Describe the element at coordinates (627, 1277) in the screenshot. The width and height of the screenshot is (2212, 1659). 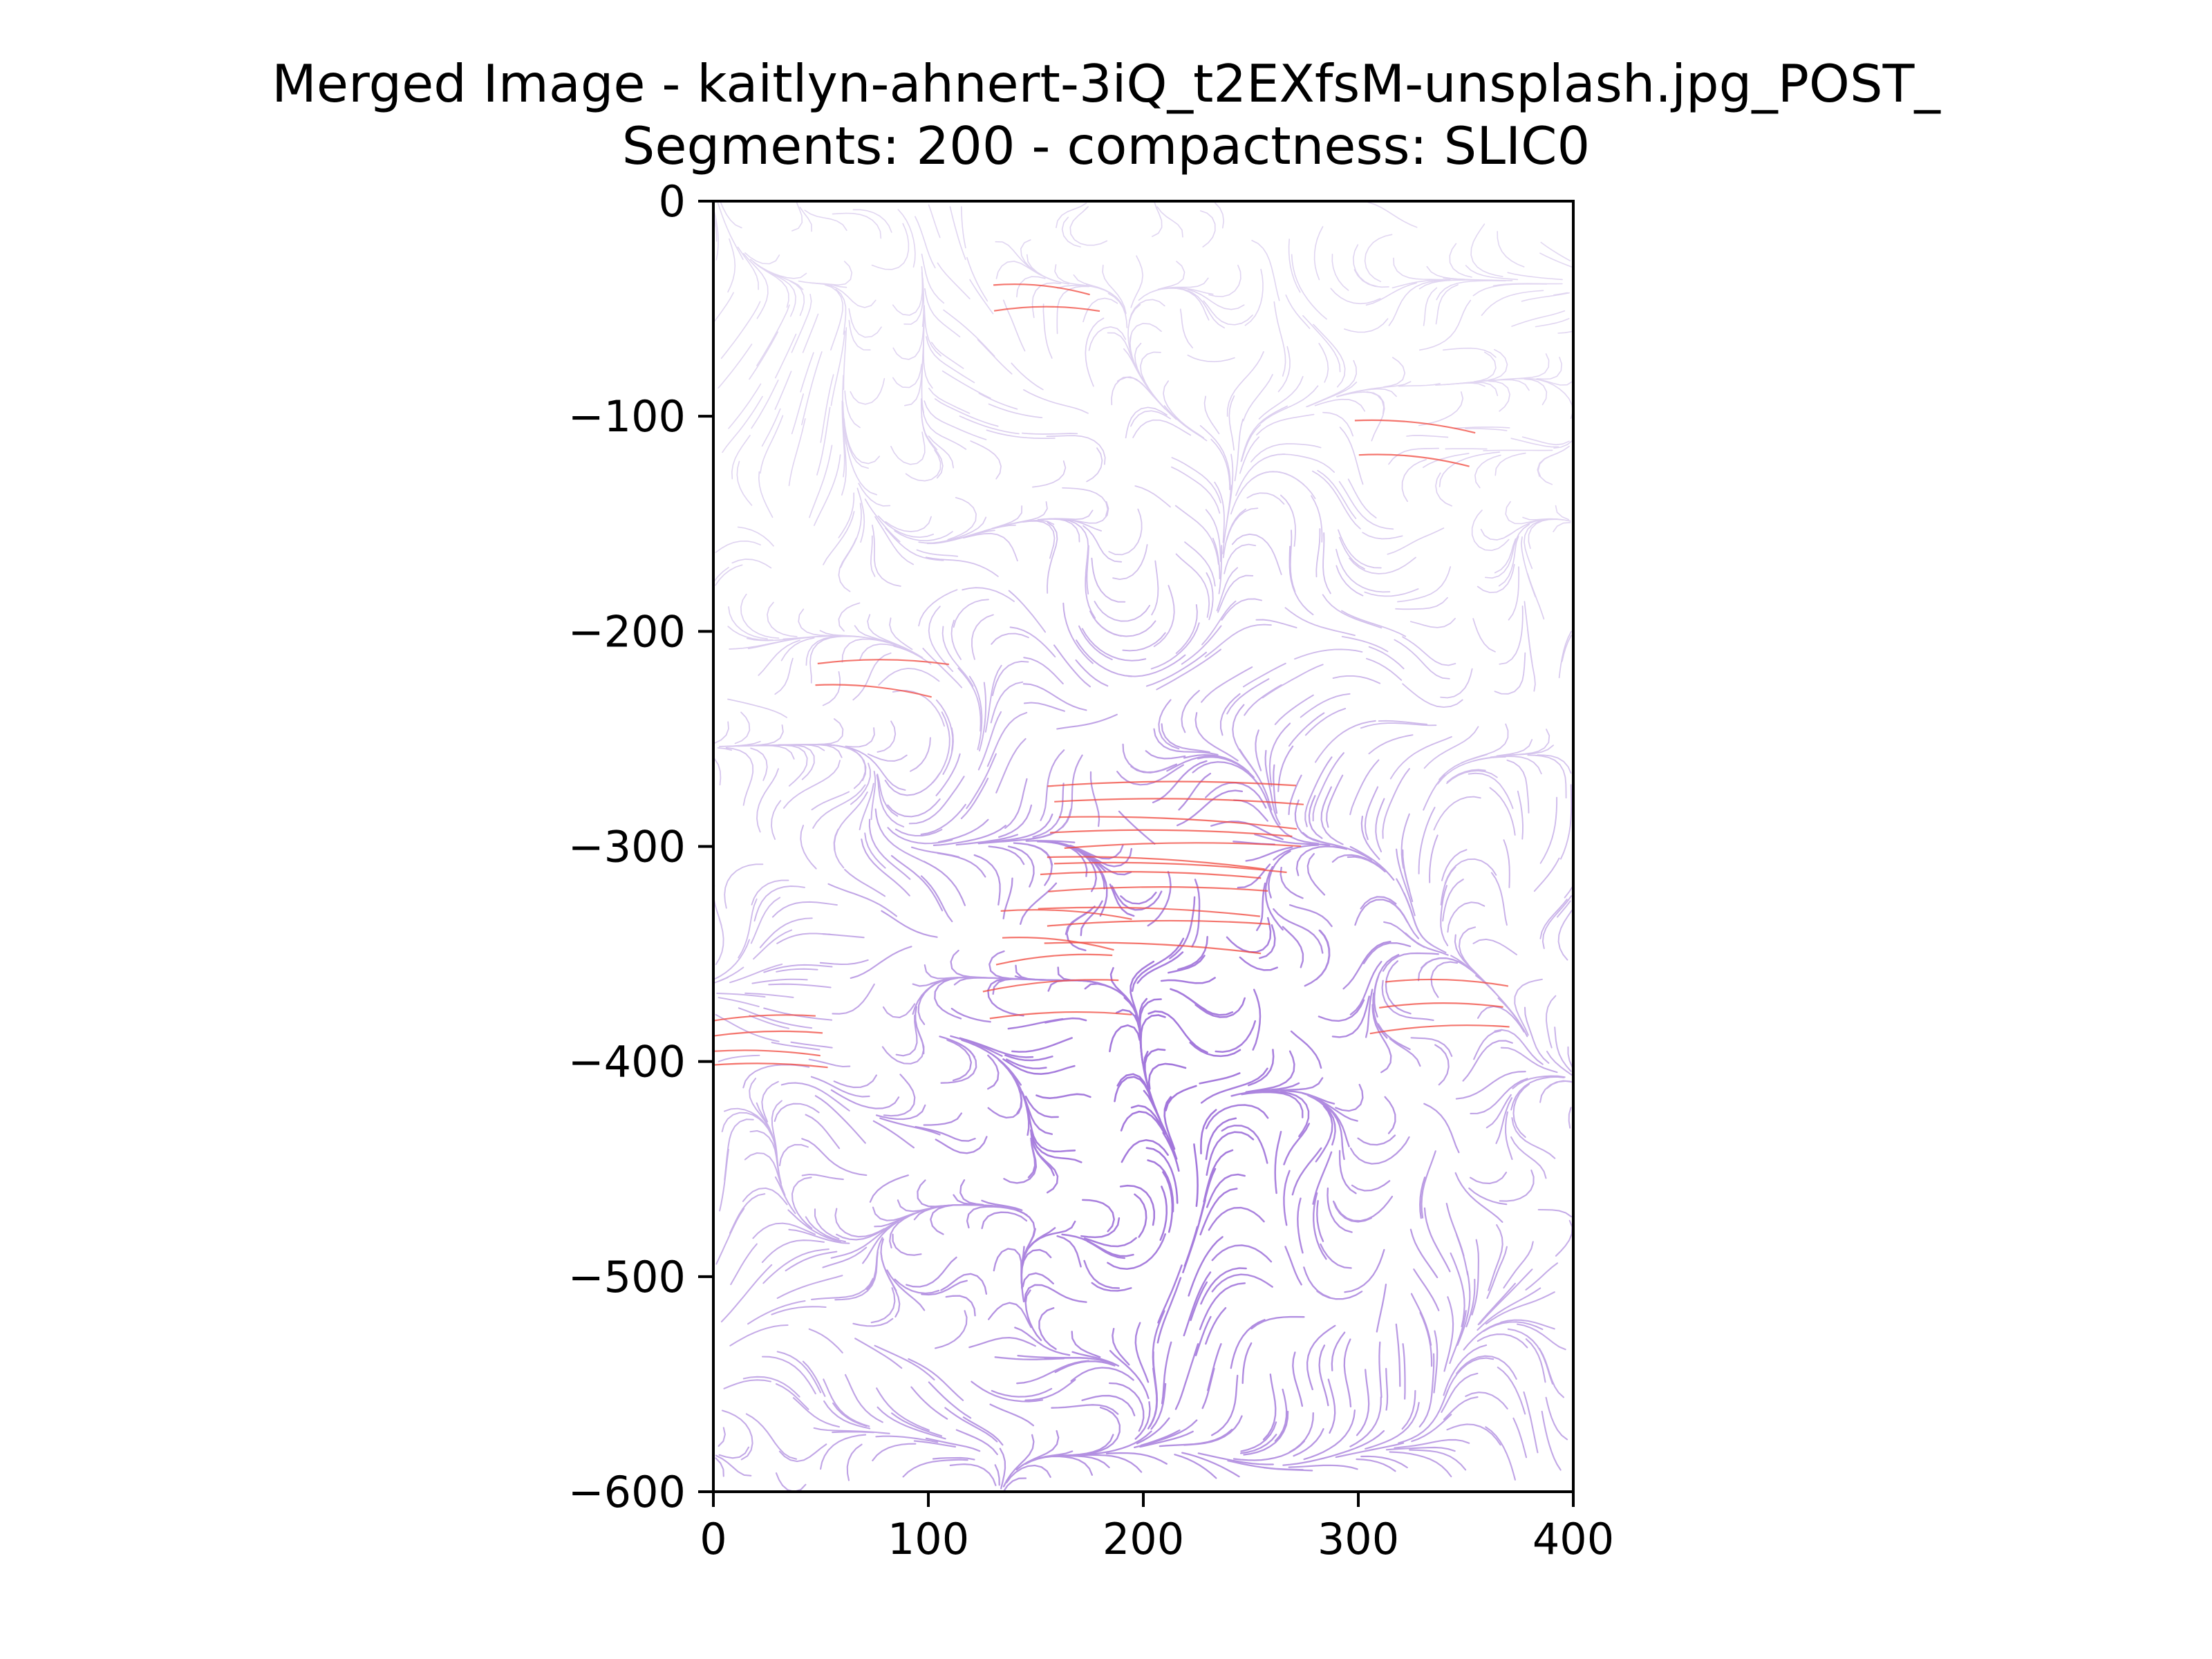
I see `y-tick-label: −500` at that location.